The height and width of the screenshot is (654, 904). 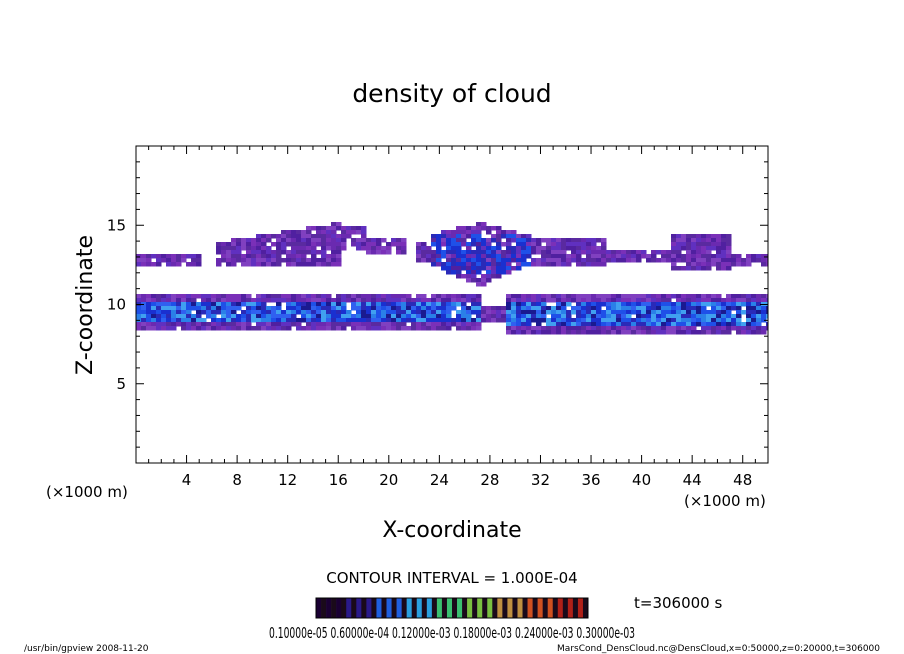 I want to click on x-tick-label: 24, so click(x=439, y=480).